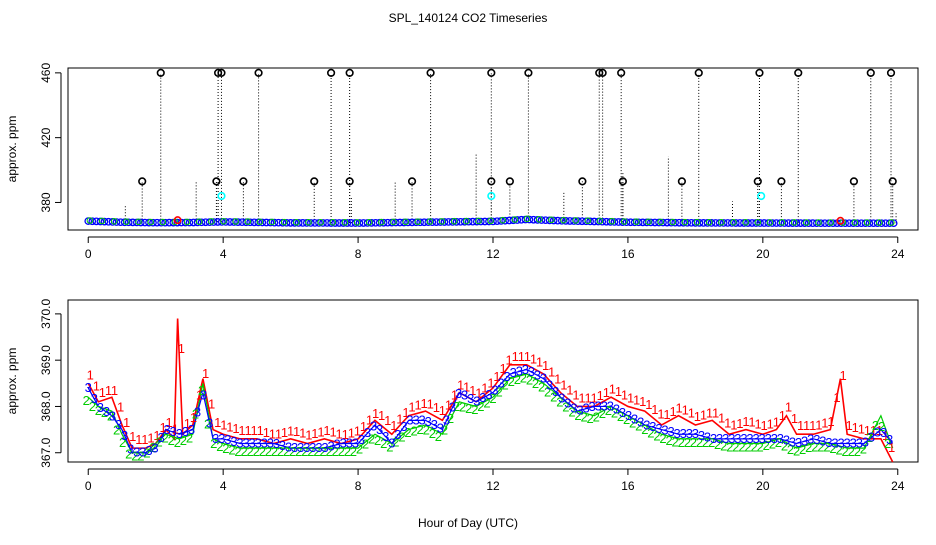 The image size is (936, 545). Describe the element at coordinates (493, 486) in the screenshot. I see `x-tick-label: 12` at that location.